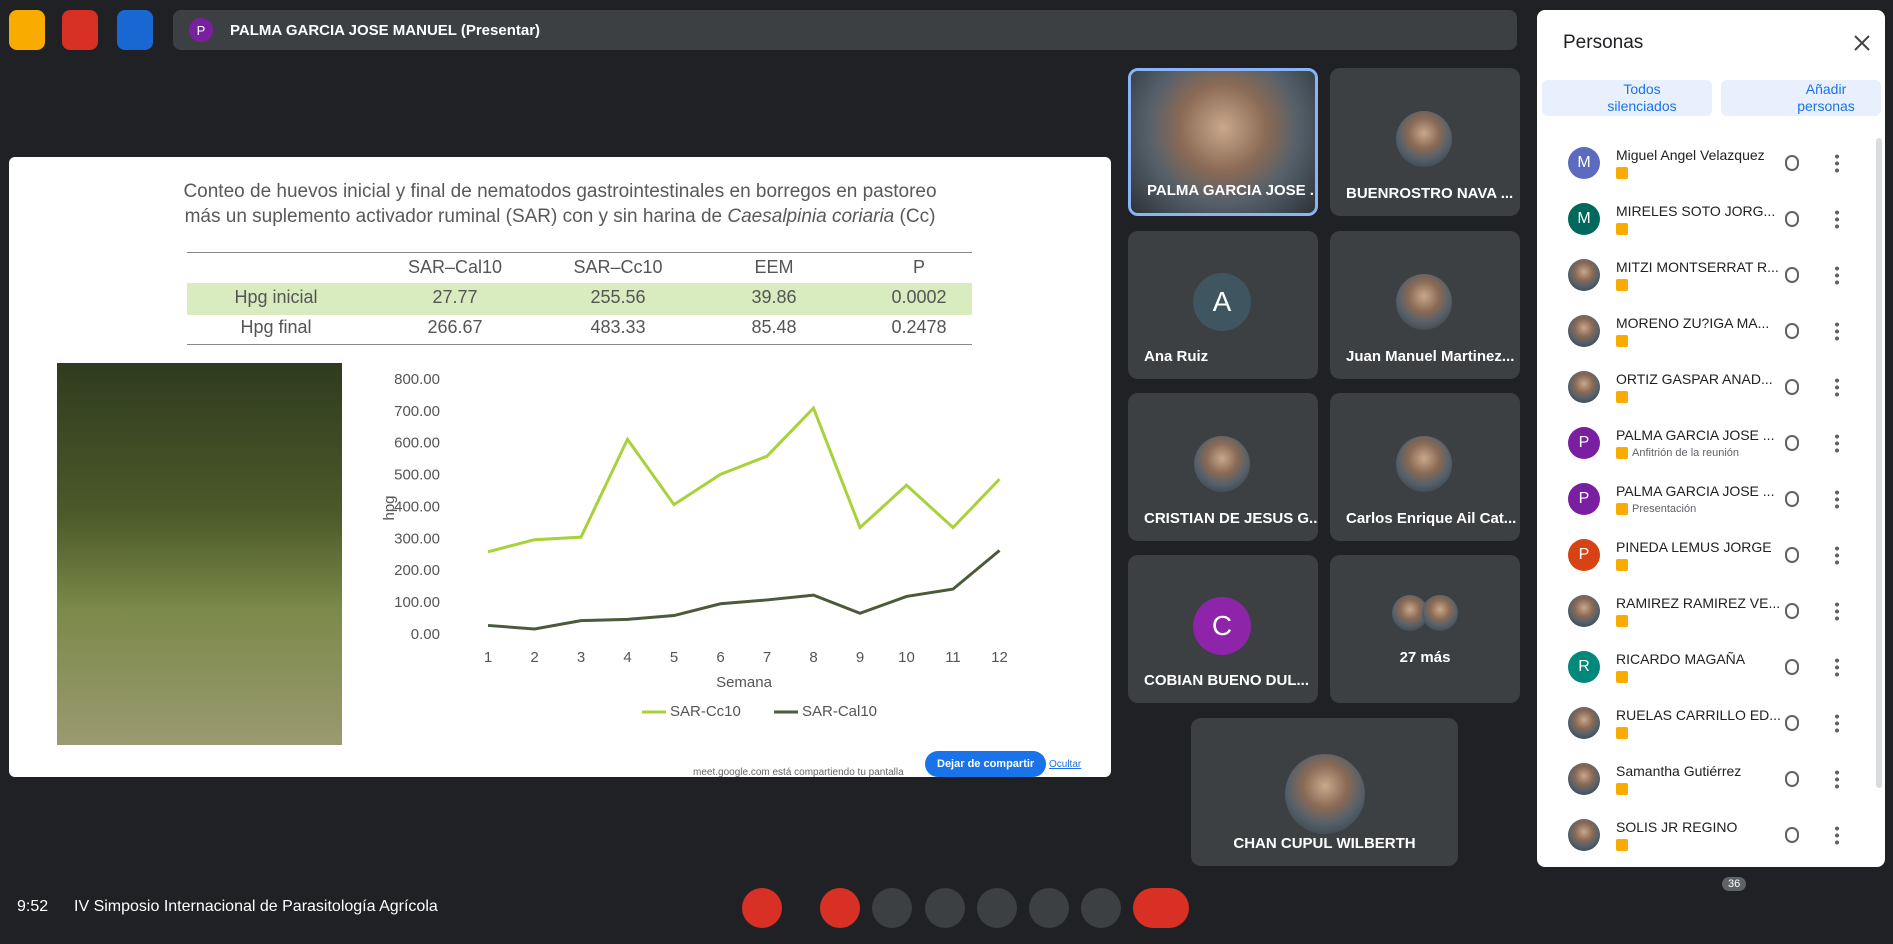 The image size is (1893, 944). I want to click on mic-button, so click(762, 908).